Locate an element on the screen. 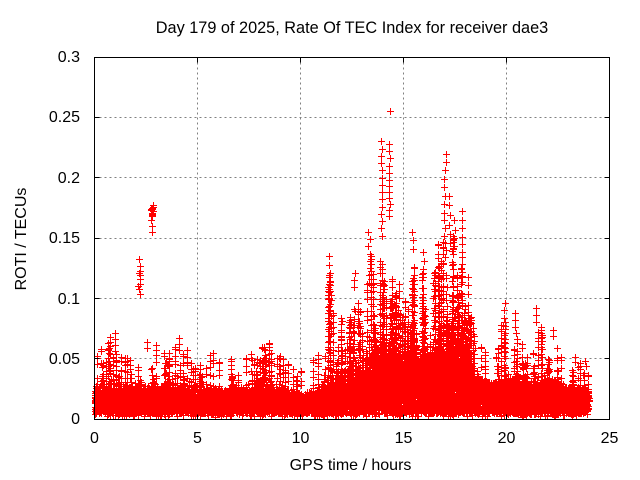 This screenshot has height=480, width=640. svg-text: ROTI / TECUs is located at coordinates (21, 239).